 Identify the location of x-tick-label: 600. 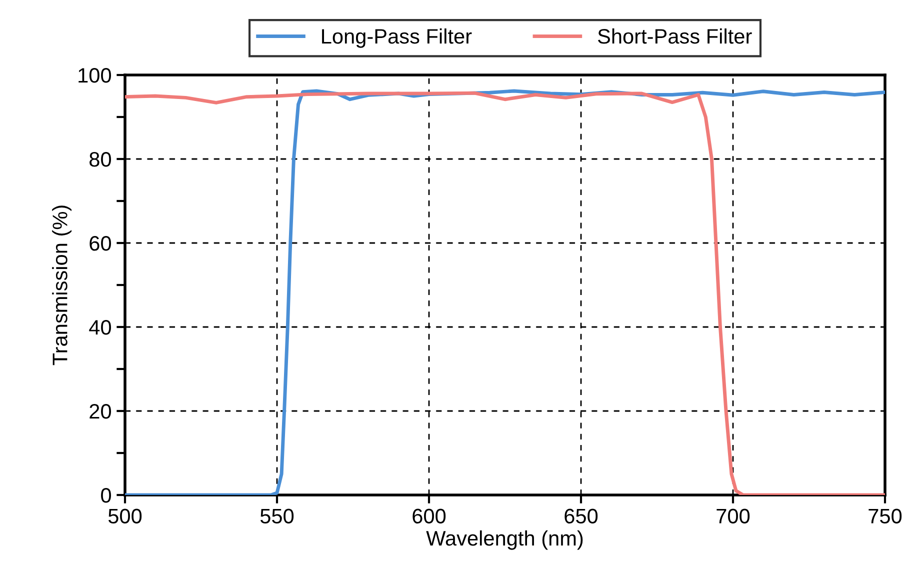
(429, 516).